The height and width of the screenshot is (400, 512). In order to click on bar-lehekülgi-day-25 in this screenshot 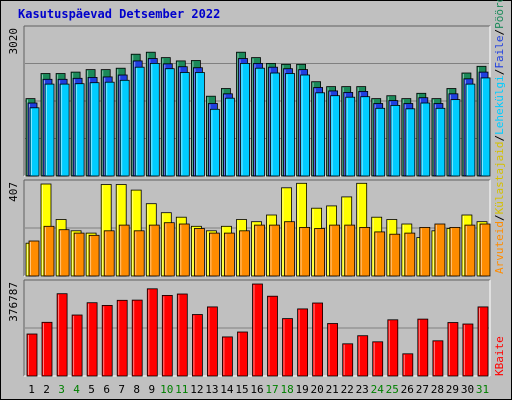, I will do `click(395, 141)`.